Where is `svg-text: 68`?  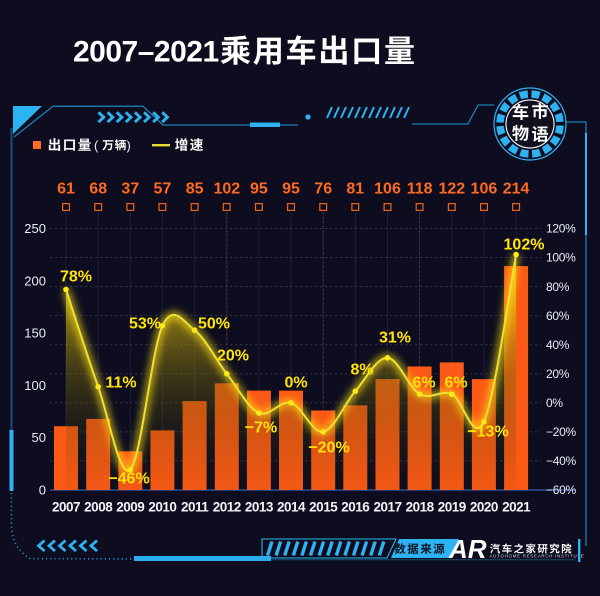 svg-text: 68 is located at coordinates (98, 189).